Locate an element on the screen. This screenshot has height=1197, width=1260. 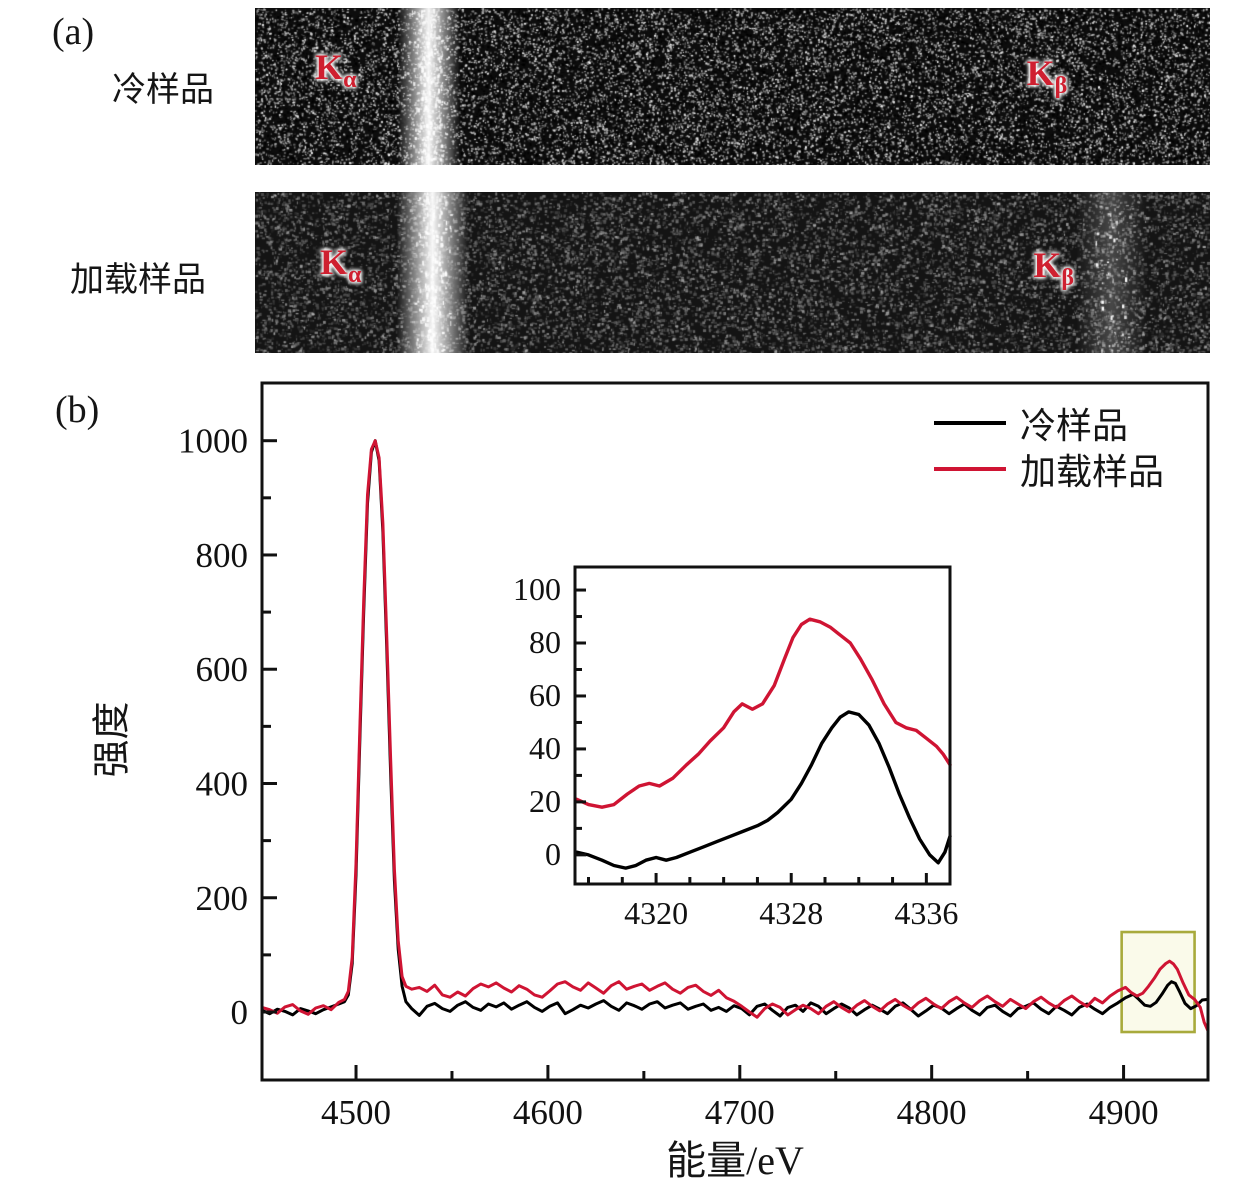
legend-label-cold: 冷样品 is located at coordinates (1074, 426).